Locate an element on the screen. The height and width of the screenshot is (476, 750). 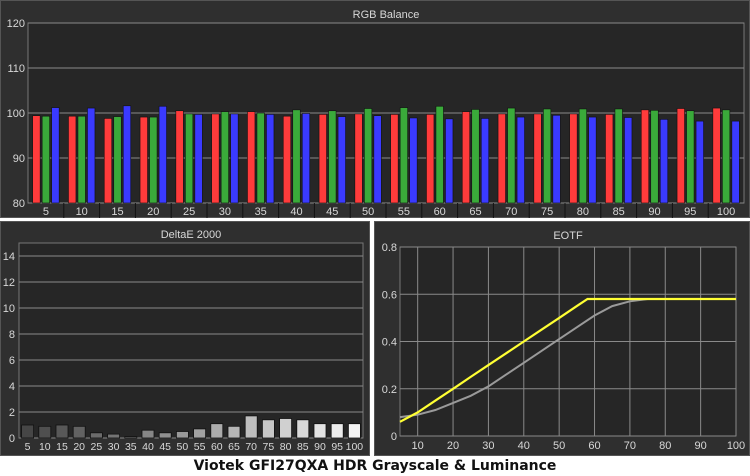
y-tick-label: 90 is located at coordinates (19, 159).